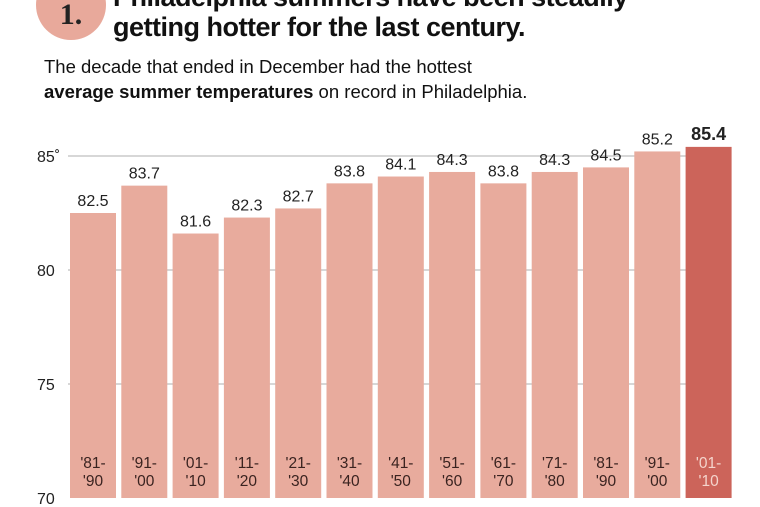  I want to click on bar-value-label-12: 85.4, so click(708, 134).